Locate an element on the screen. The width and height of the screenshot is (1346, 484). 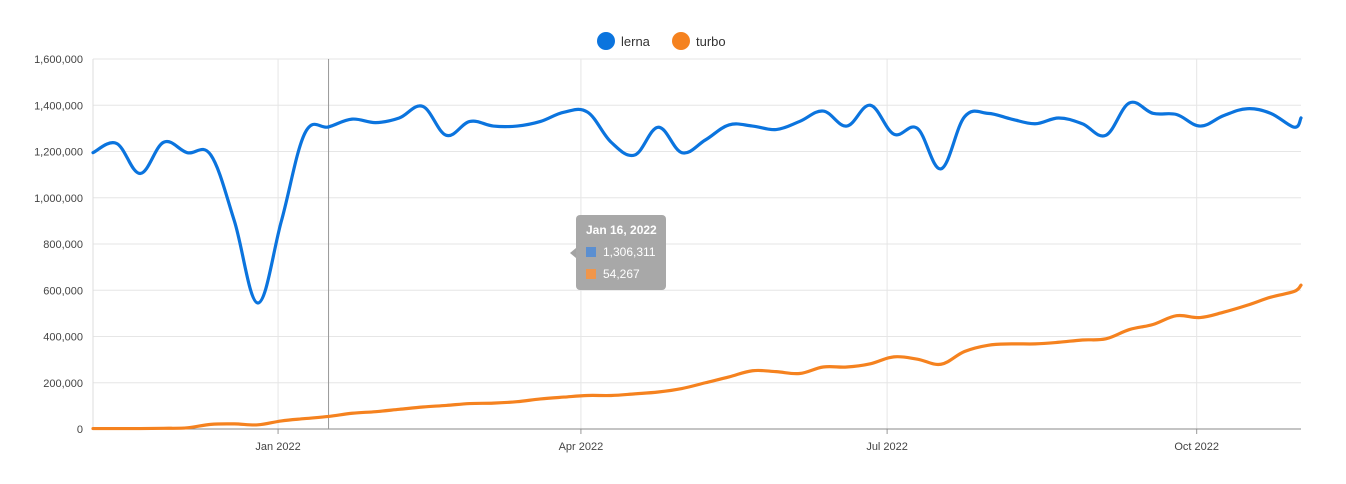
y-tick-label: 1,600,000 is located at coordinates (58, 60).